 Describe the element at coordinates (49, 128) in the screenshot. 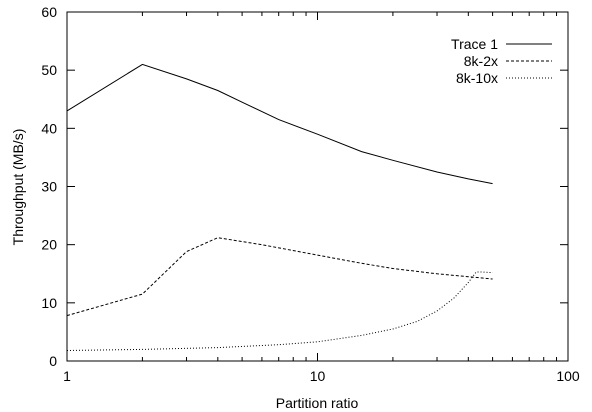

I see `y-tick-label: 40` at that location.